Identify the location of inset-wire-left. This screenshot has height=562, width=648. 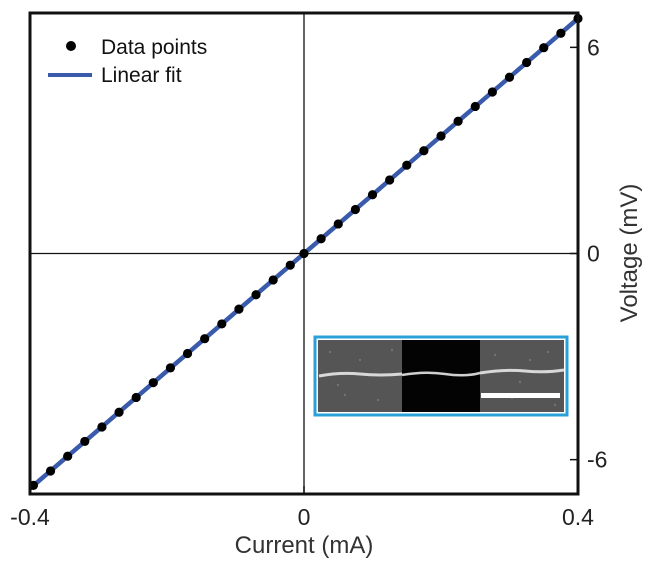
(360, 374).